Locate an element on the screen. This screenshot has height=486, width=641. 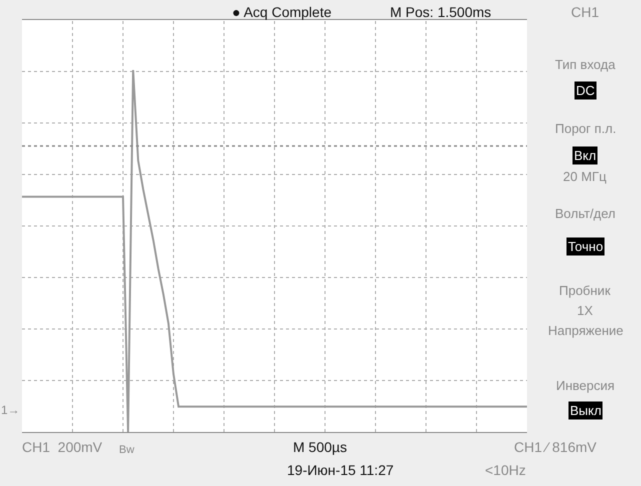
text: M 500µs is located at coordinates (320, 447).